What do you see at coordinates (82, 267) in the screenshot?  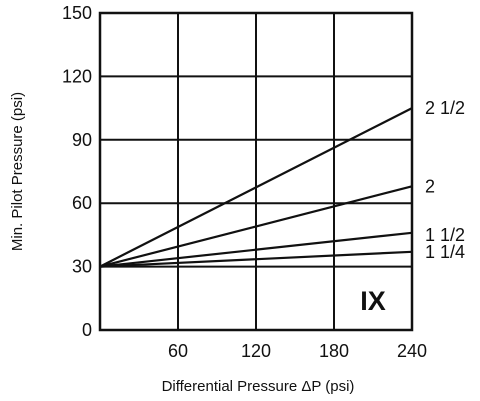 I see `y-tick-label: 30` at bounding box center [82, 267].